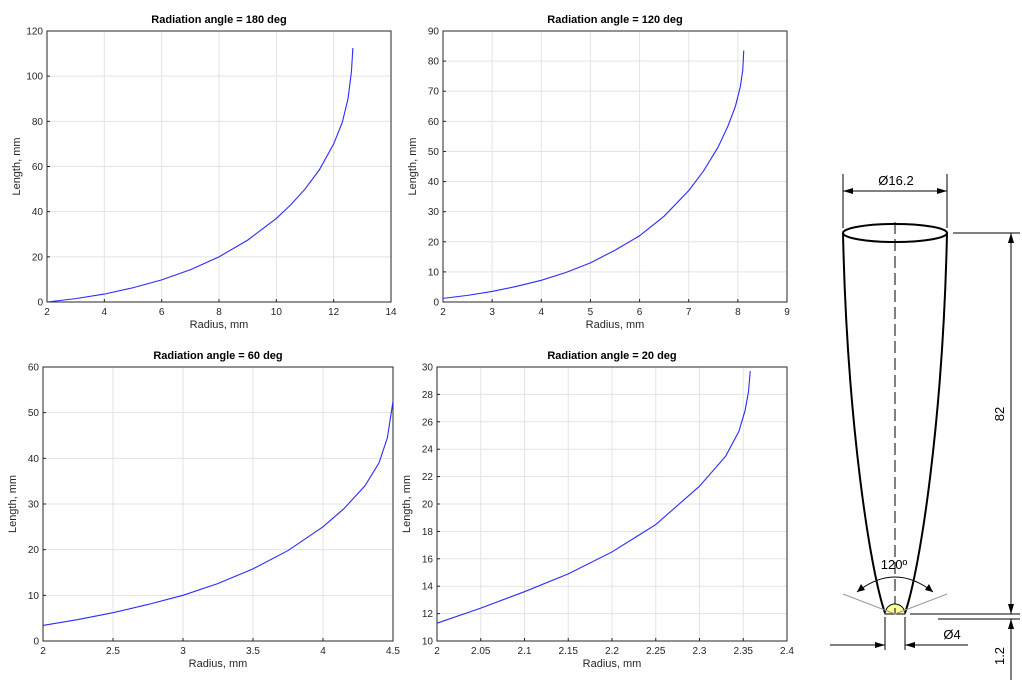  What do you see at coordinates (700, 651) in the screenshot?
I see `x-tick-label: 2.3` at bounding box center [700, 651].